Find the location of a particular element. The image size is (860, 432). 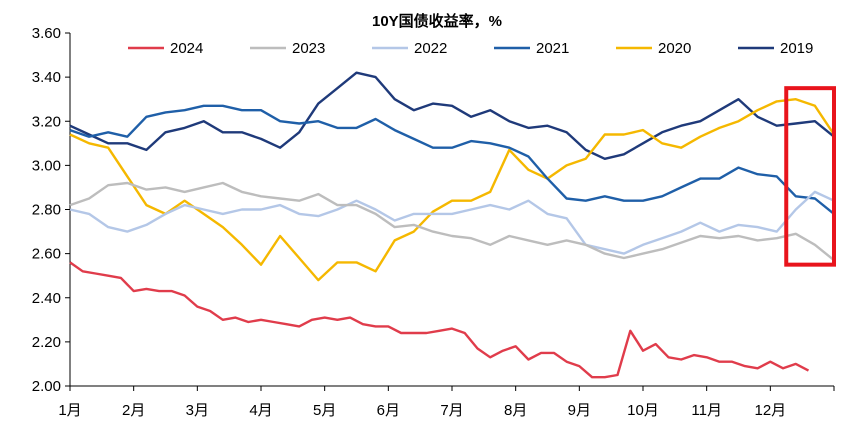

x-tick-label: 1月 is located at coordinates (69, 410).